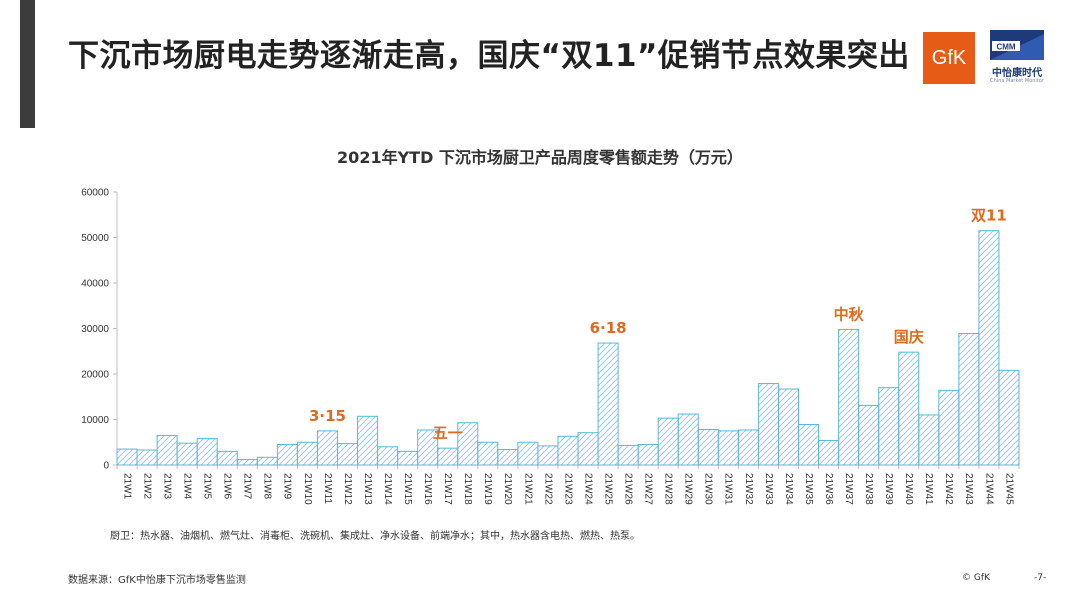 This screenshot has width=1080, height=608. What do you see at coordinates (688, 489) in the screenshot?
I see `x-tick-label: 21W29` at bounding box center [688, 489].